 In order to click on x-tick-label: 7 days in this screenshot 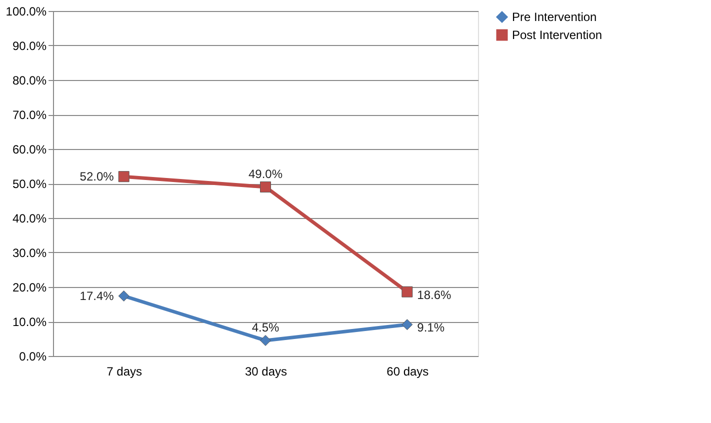, I will do `click(124, 371)`.